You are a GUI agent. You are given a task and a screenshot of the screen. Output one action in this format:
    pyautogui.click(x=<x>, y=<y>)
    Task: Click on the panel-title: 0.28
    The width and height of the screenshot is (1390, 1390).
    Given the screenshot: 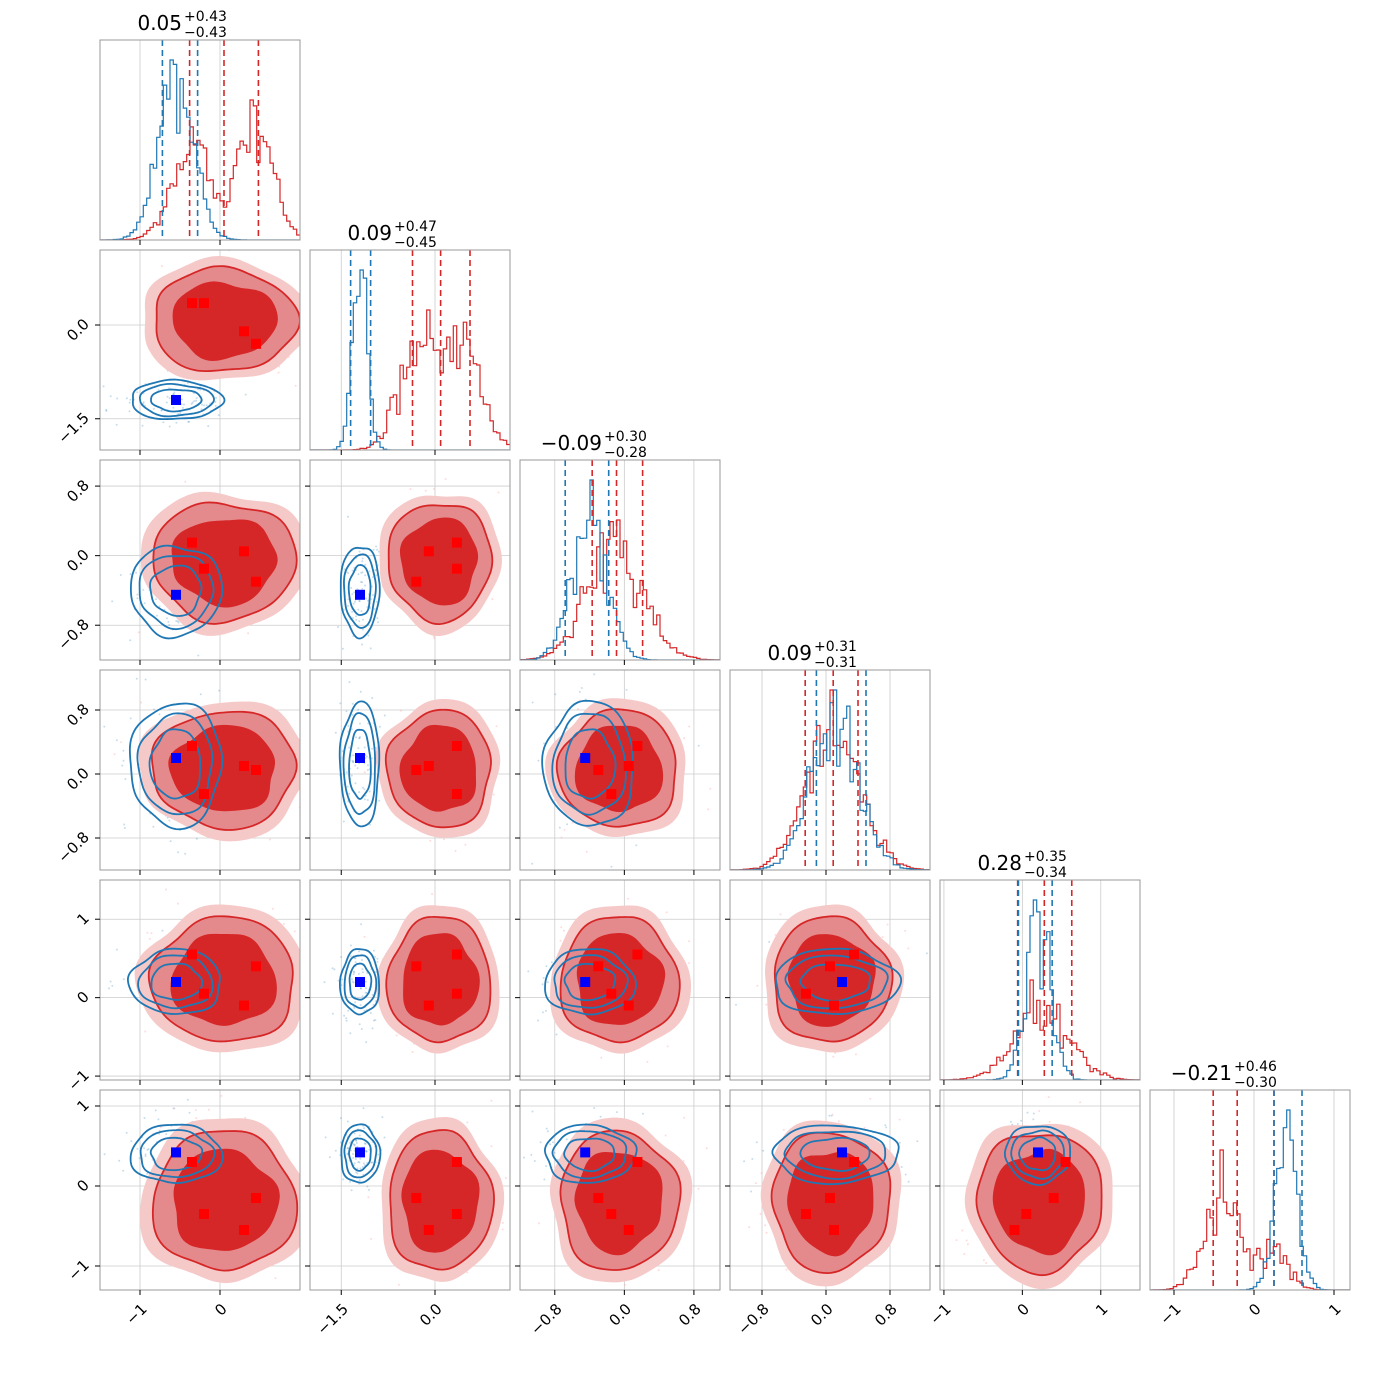 What is the action you would take?
    pyautogui.click(x=999, y=863)
    